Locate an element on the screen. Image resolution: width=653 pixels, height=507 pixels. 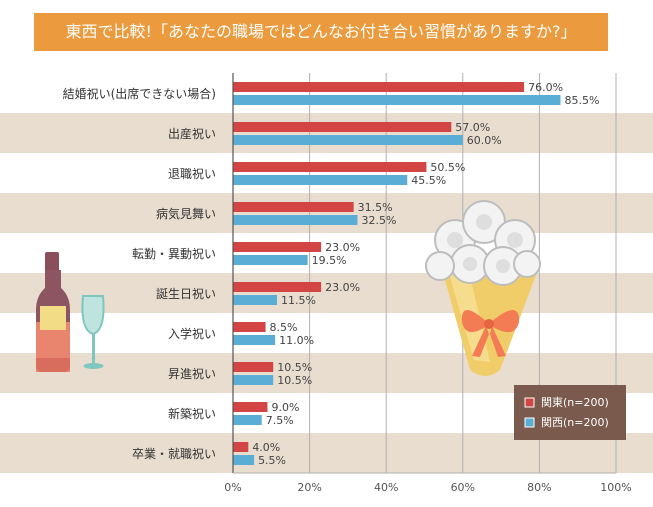
chart-title: 東西で比較!「あなたの職場ではどんなお付き合い習慣がありますか?」 is located at coordinates (321, 31).